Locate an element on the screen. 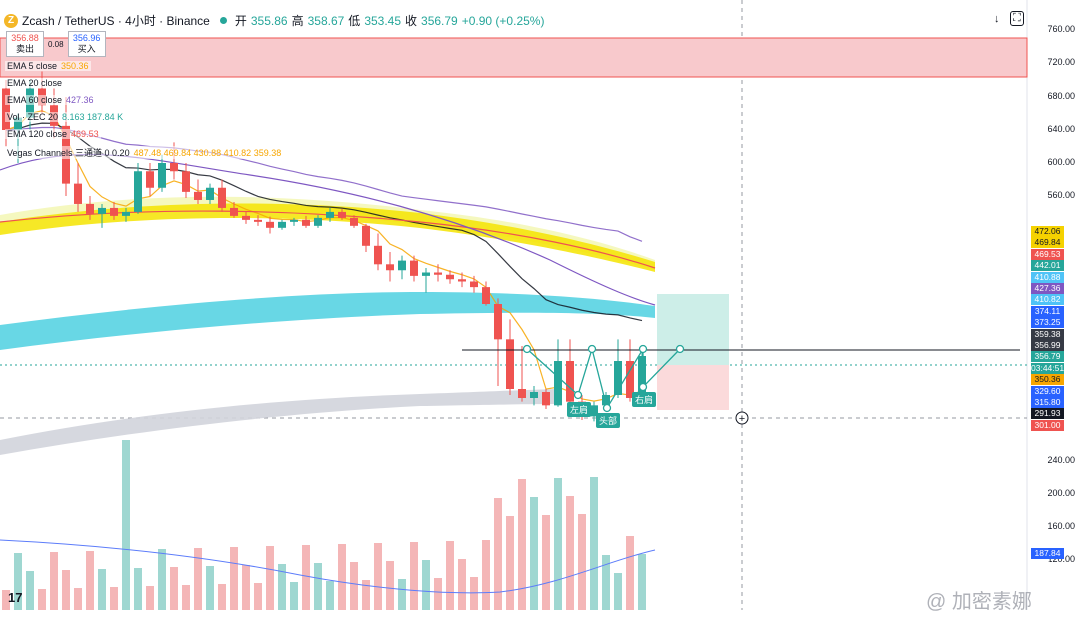 This screenshot has width=1081, height=623. change-value: +0.90 (+0.25%) is located at coordinates (503, 20).